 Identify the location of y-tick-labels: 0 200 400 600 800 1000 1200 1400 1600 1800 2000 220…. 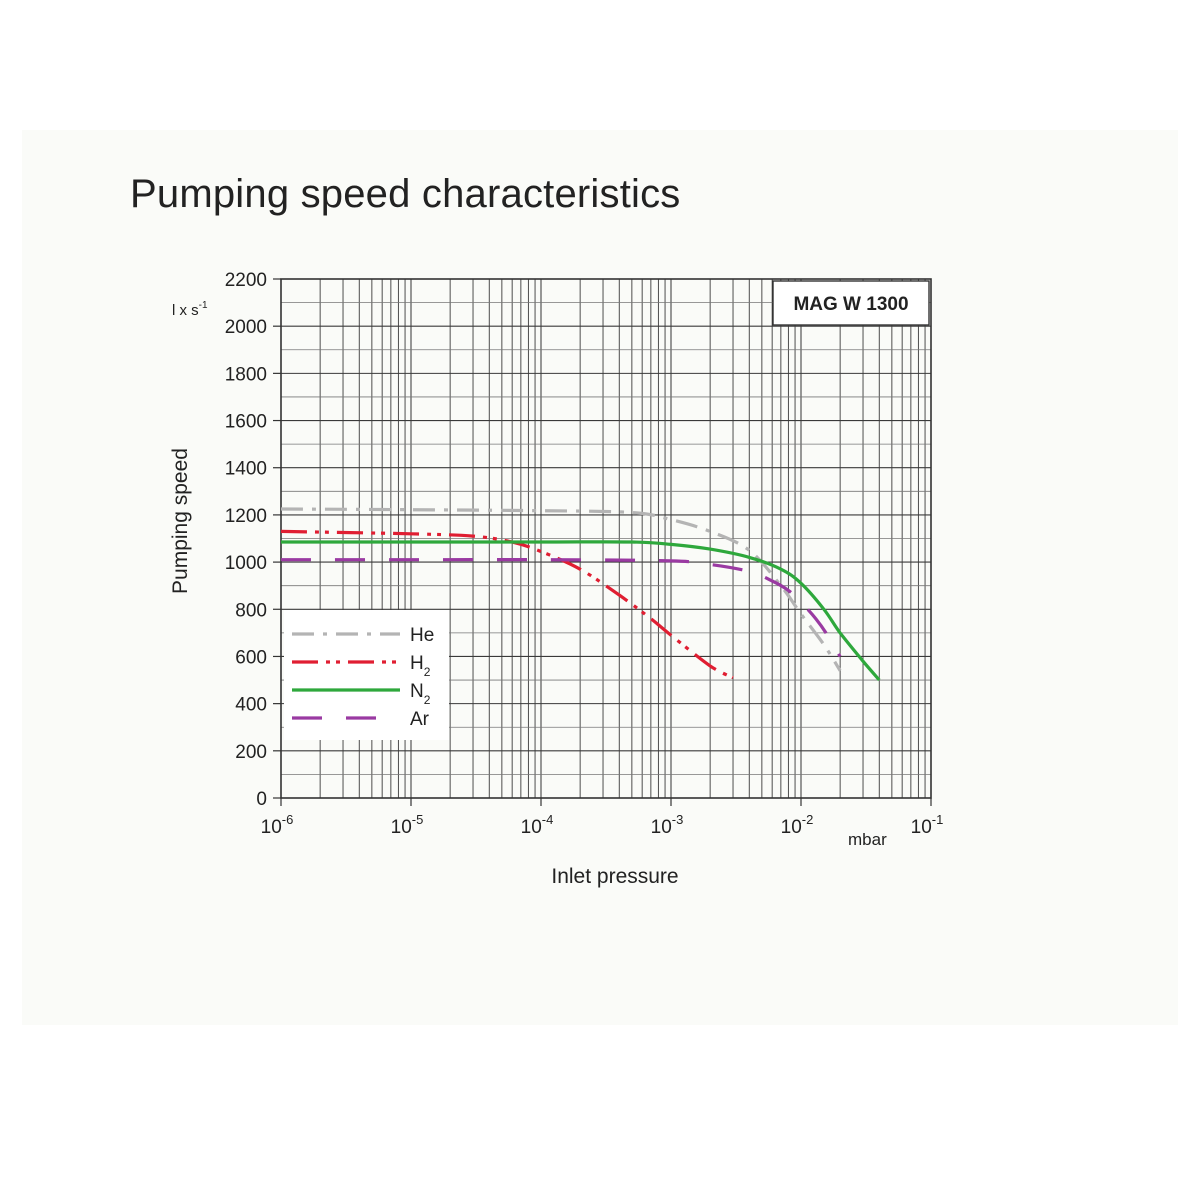
(253, 540).